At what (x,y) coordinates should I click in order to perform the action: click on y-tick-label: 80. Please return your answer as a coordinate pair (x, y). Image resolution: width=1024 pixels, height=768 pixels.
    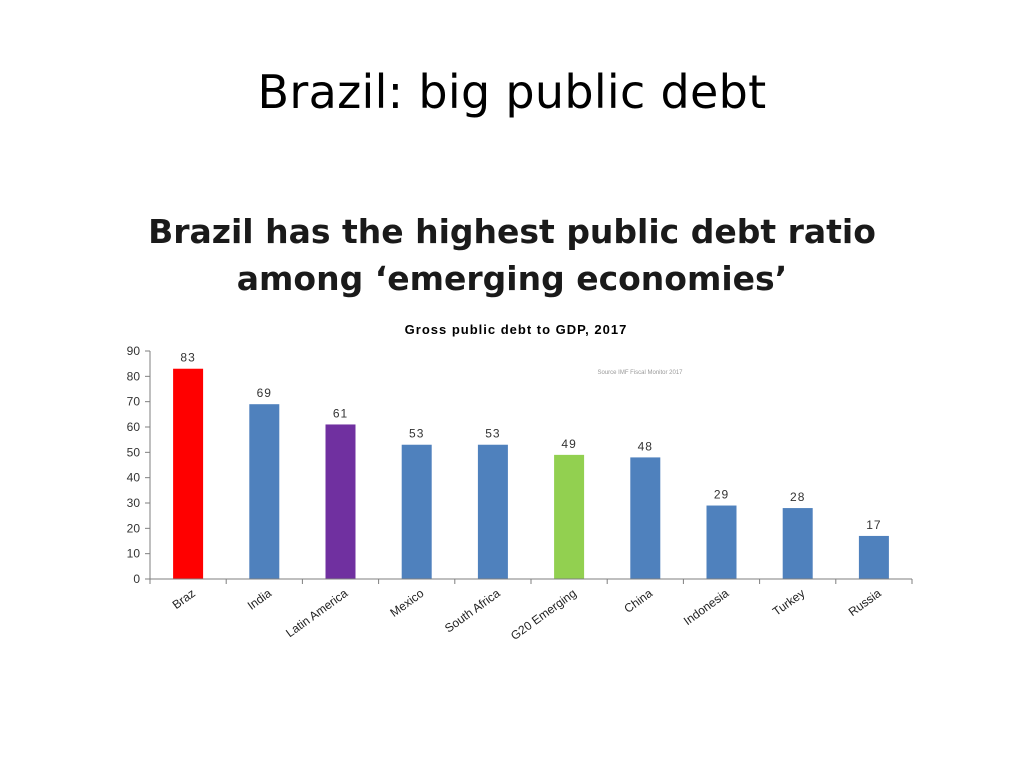
    Looking at the image, I should click on (134, 376).